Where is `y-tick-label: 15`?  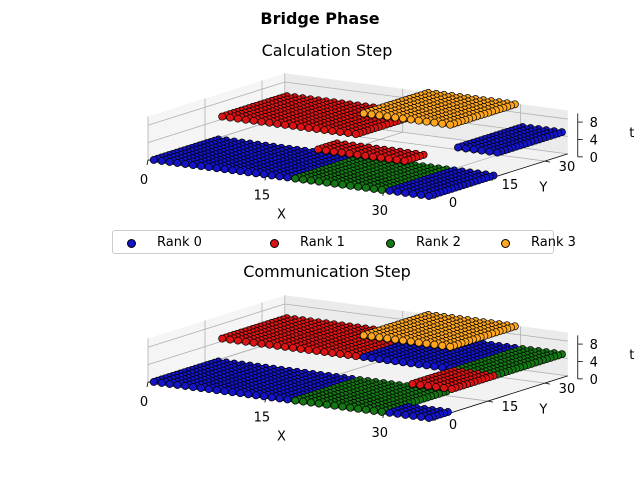
y-tick-label: 15 is located at coordinates (510, 407).